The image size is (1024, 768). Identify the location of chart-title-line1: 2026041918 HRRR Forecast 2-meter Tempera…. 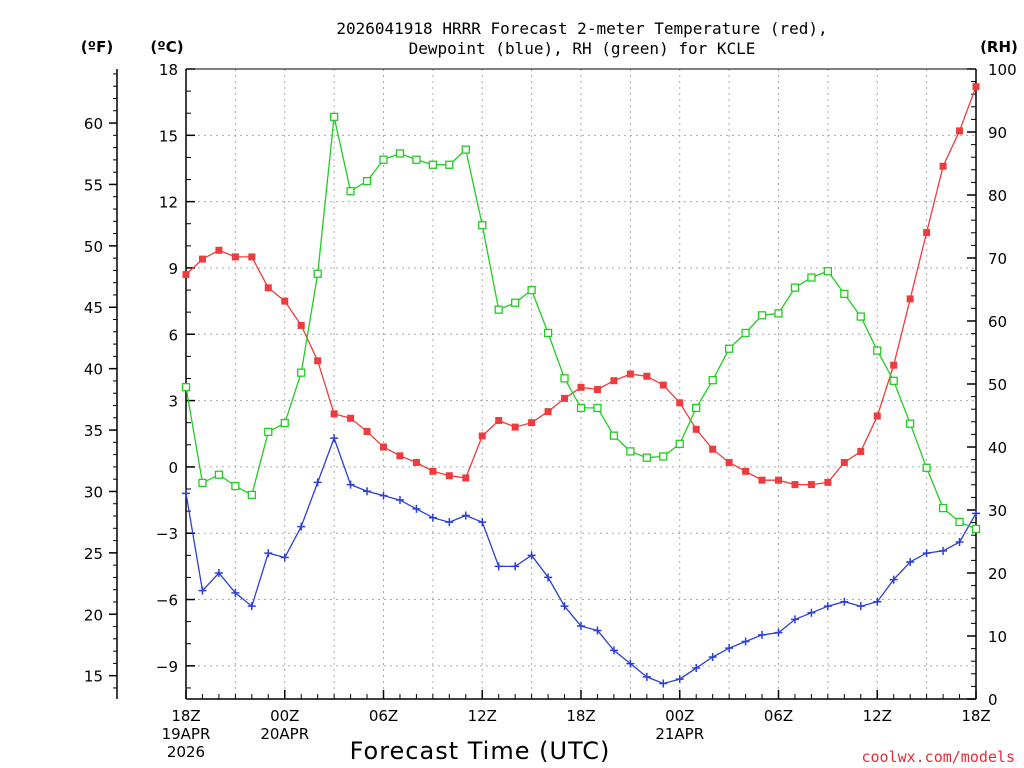
(581, 28).